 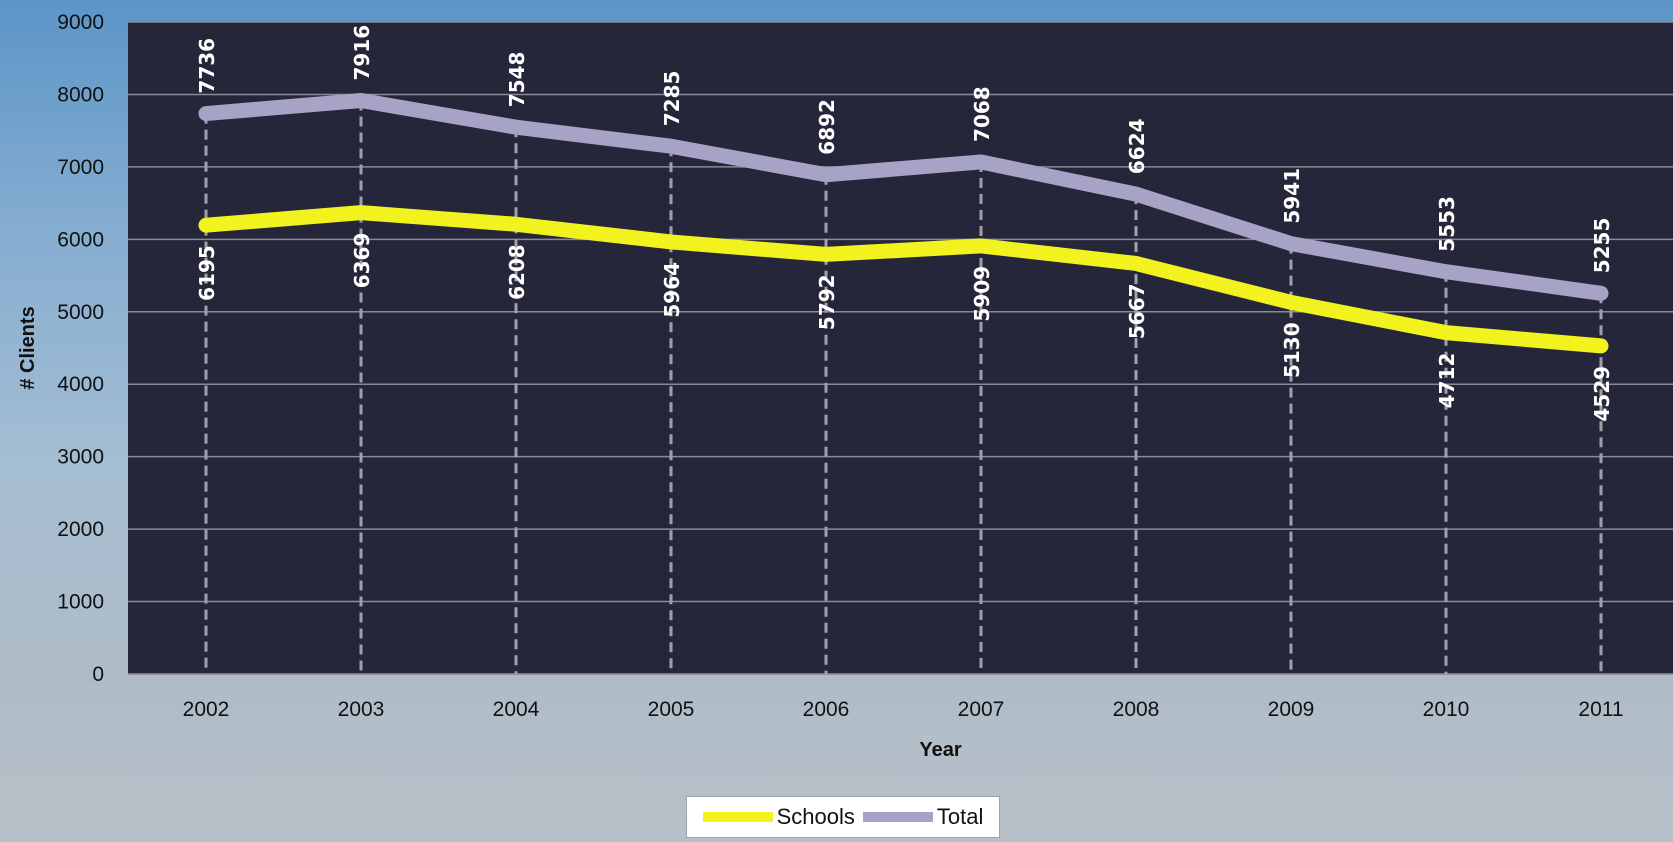 What do you see at coordinates (80, 167) in the screenshot?
I see `y-tick-label: 7000` at bounding box center [80, 167].